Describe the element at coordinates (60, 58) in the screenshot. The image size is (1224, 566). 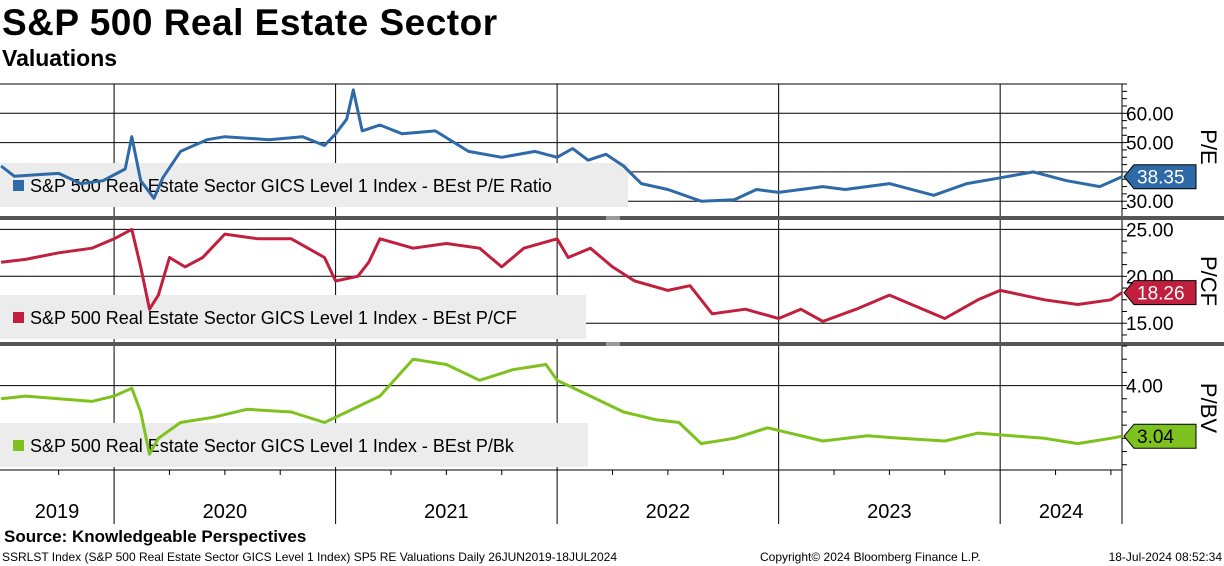
I see `chart-subtitle: Valuations` at that location.